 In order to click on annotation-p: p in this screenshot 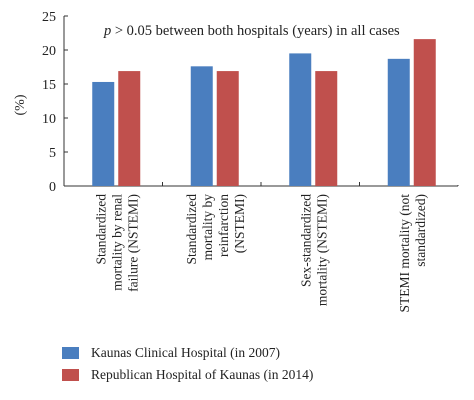, I will do `click(107, 31)`.